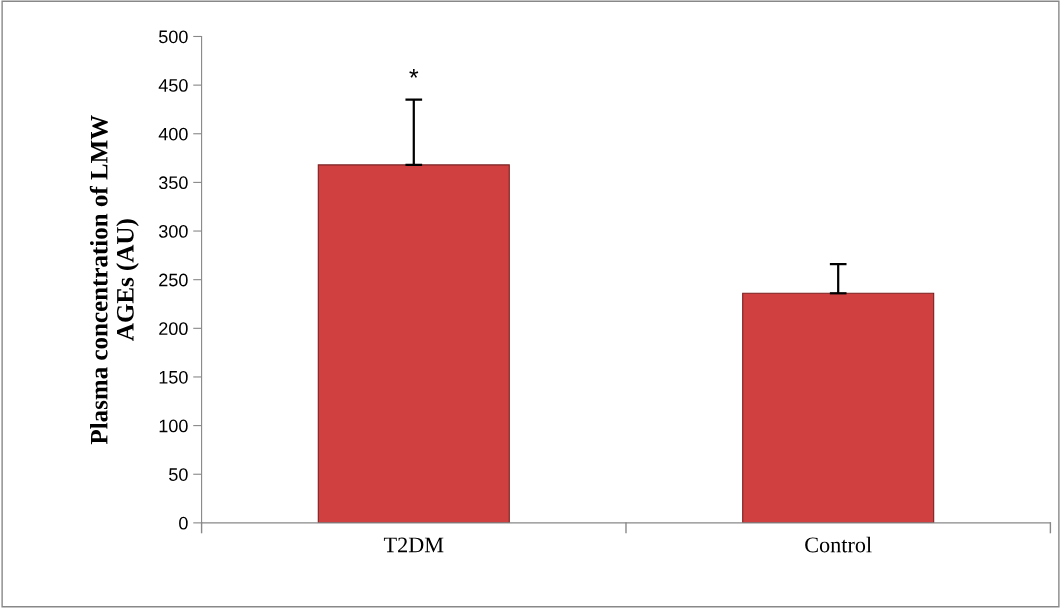 This screenshot has height=608, width=1061. I want to click on x-tick-label: T2DM, so click(413, 545).